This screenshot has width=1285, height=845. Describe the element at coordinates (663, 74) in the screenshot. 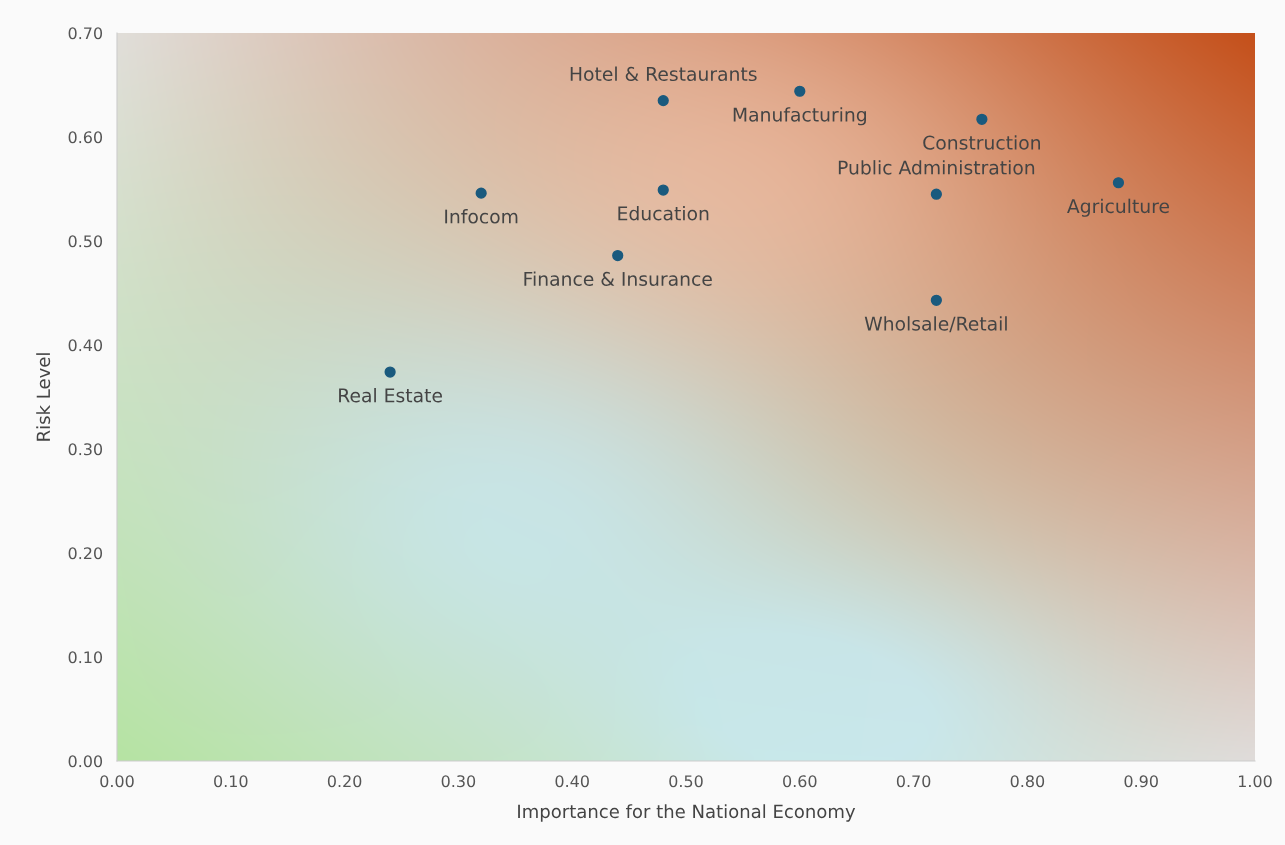

I see `annotation: Hotel & Restaurants` at that location.